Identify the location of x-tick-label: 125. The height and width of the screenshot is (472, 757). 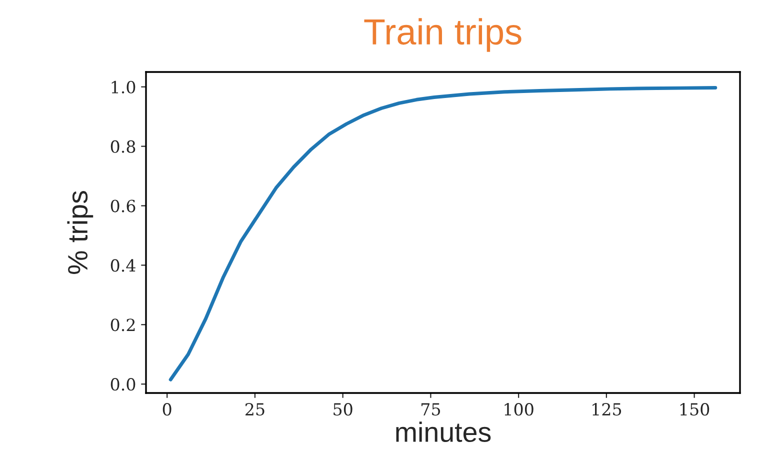
(607, 409).